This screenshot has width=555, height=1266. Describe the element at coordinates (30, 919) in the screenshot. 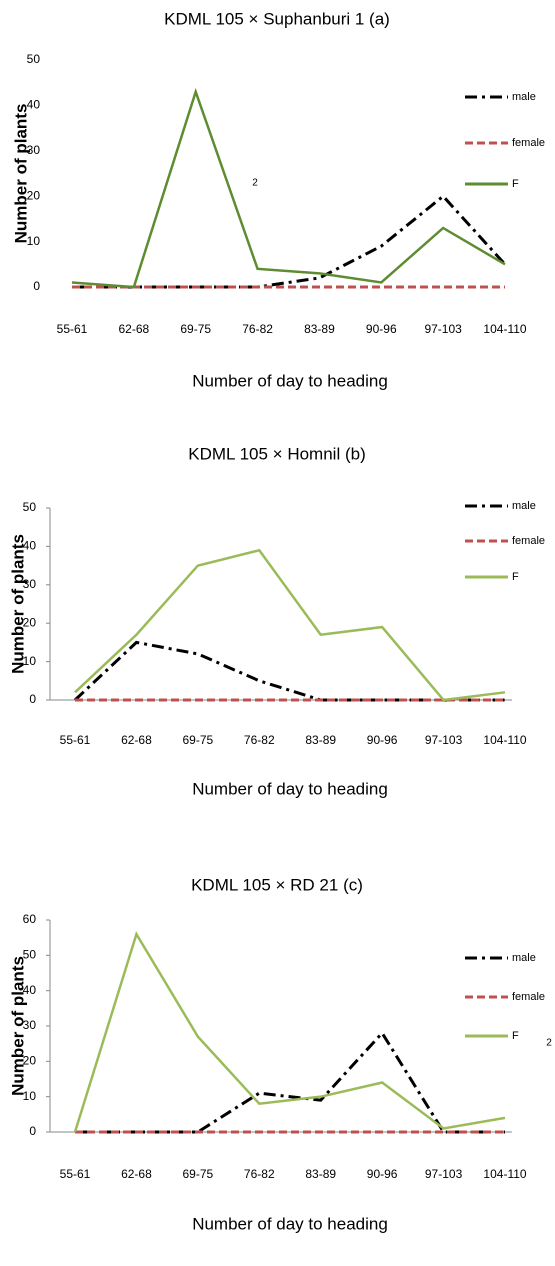

I see `y-tick-label: 60` at that location.